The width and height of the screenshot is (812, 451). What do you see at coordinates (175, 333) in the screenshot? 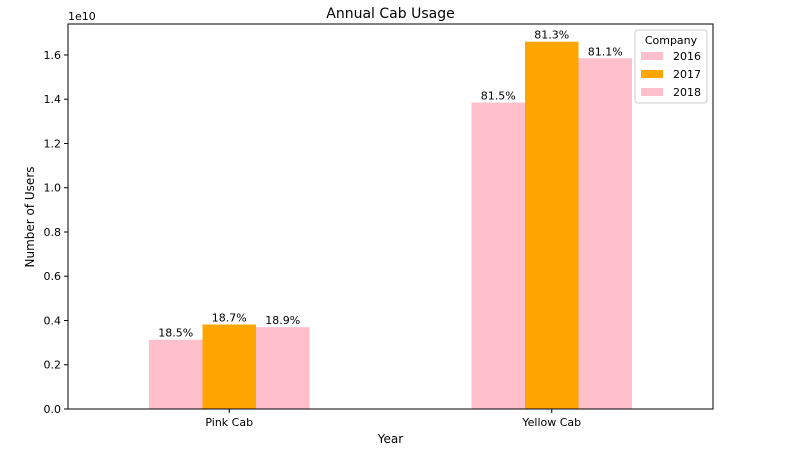
I see `bar-label: 18.5%` at bounding box center [175, 333].